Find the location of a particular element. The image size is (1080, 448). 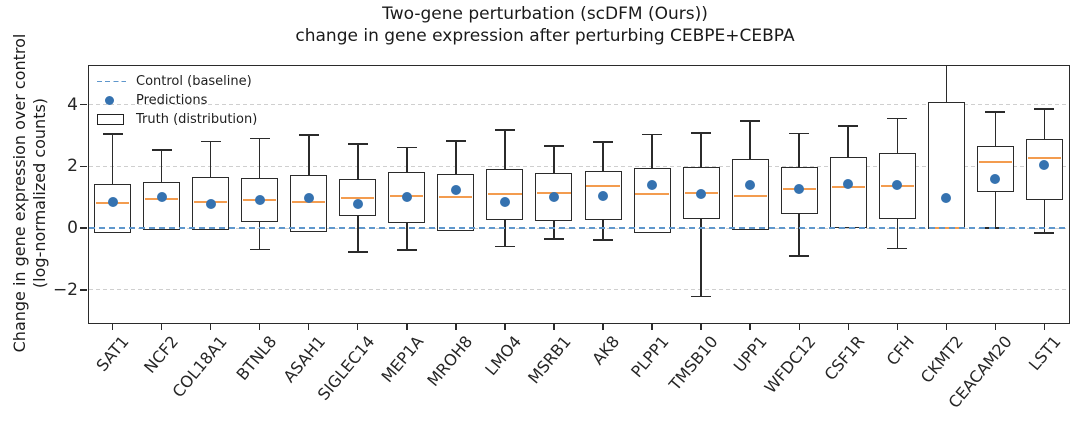

x-tick-TMSB10 is located at coordinates (701, 327).